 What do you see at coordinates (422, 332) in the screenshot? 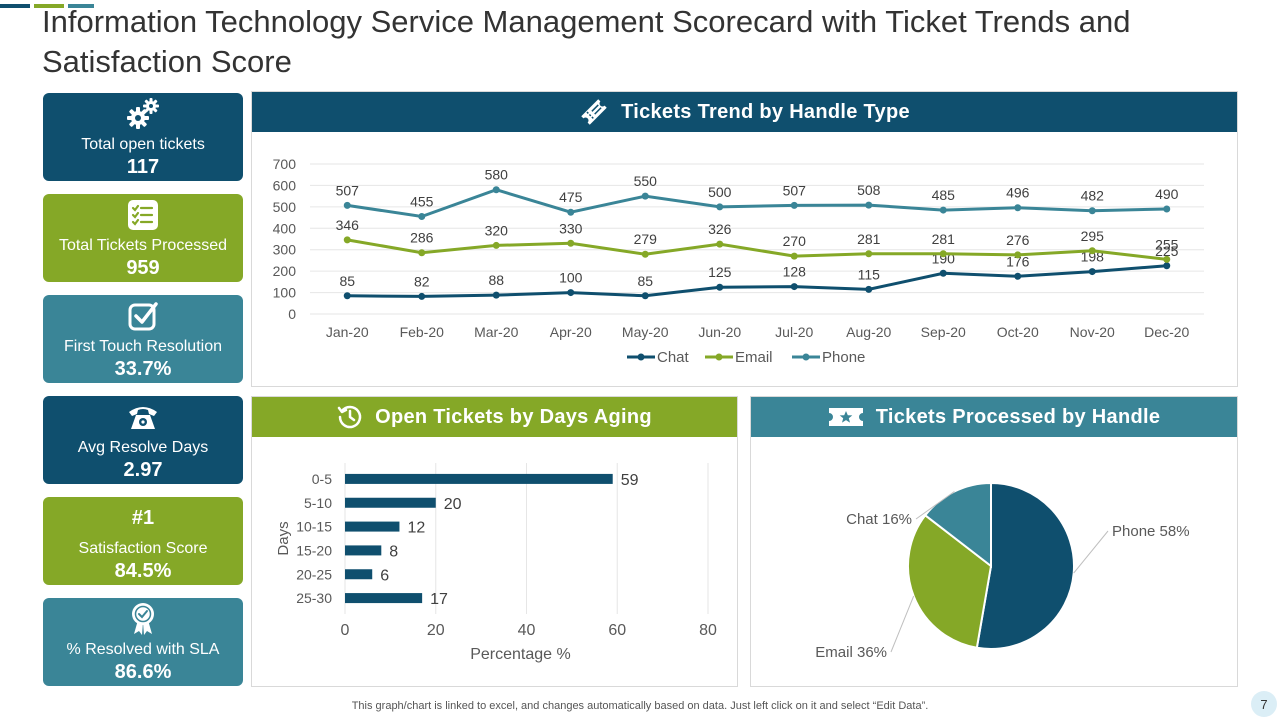
I see `x-tick-label: Feb-20` at bounding box center [422, 332].